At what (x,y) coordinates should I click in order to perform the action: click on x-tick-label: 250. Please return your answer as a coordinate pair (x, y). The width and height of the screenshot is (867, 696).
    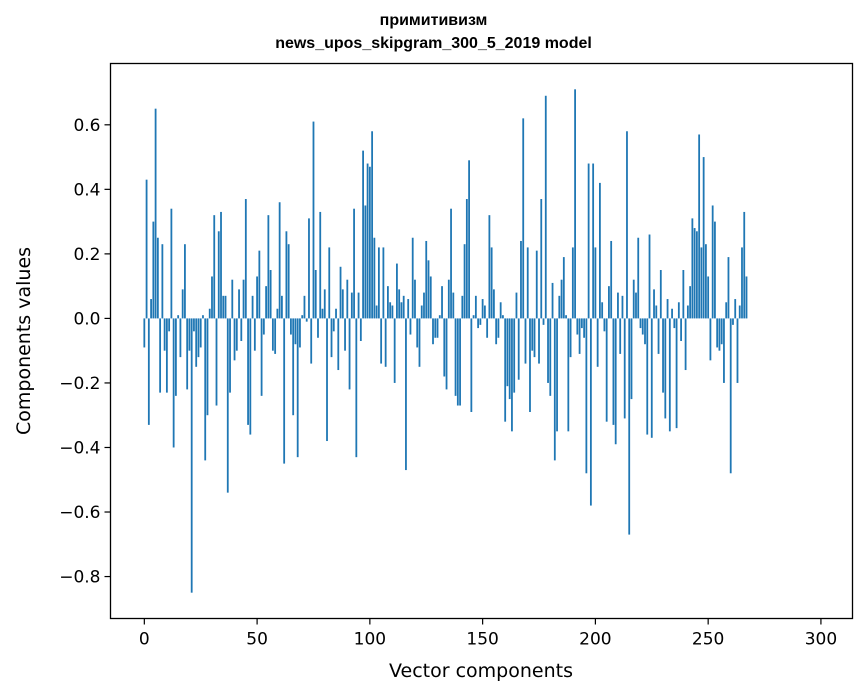
    Looking at the image, I should click on (708, 640).